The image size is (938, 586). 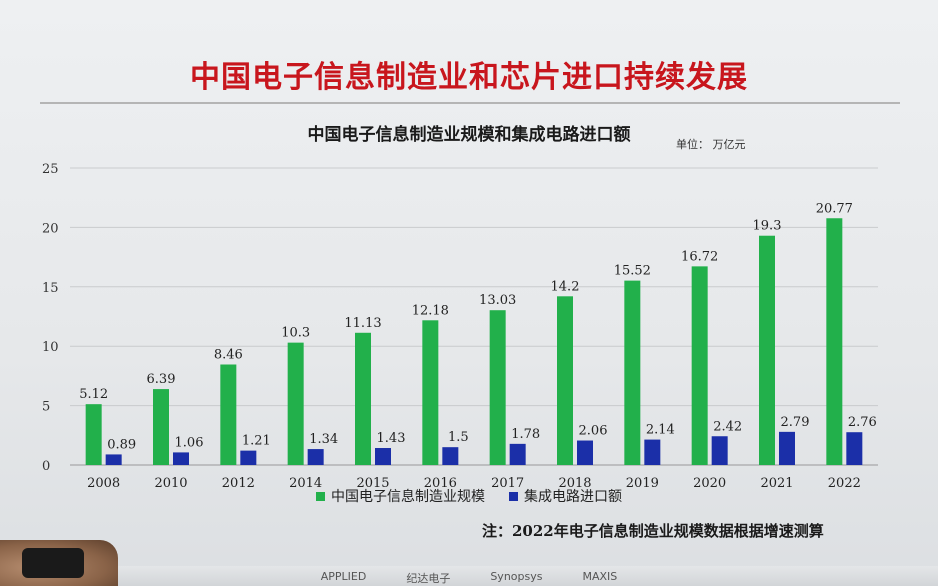 What do you see at coordinates (844, 483) in the screenshot?
I see `x-tick-label: 2022` at bounding box center [844, 483].